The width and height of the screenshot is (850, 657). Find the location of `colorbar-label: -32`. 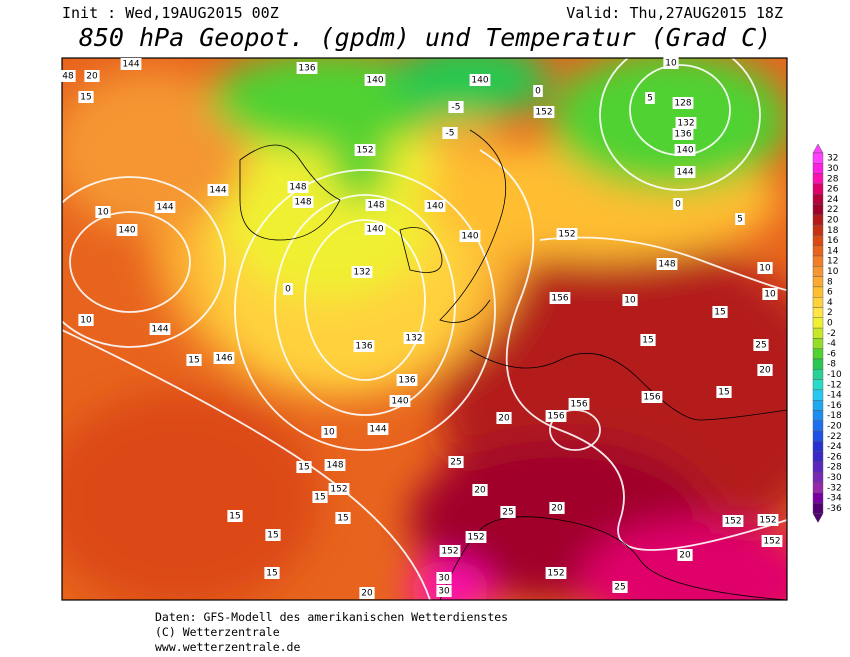

colorbar-label: -32 is located at coordinates (834, 488).